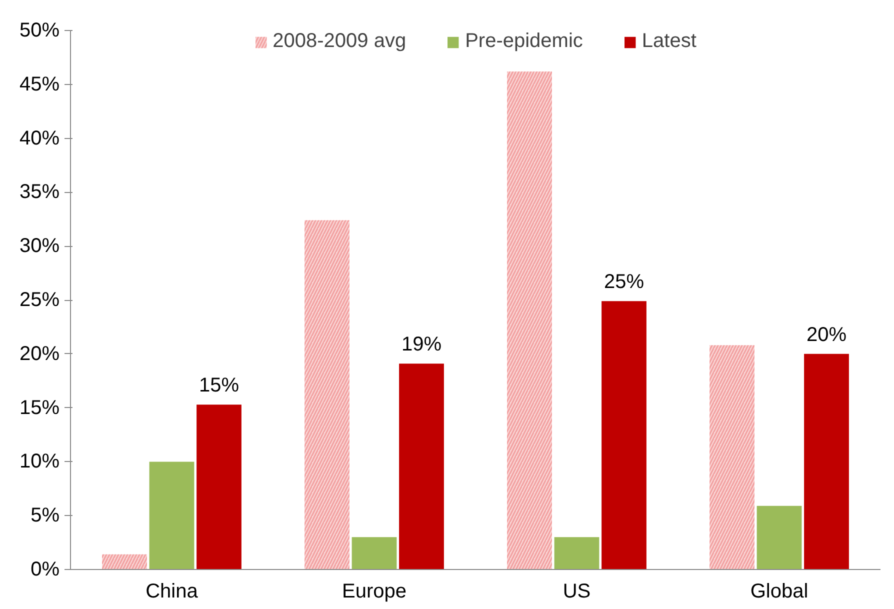 This screenshot has height=609, width=894. I want to click on y-tick-label: 35%, so click(39, 192).